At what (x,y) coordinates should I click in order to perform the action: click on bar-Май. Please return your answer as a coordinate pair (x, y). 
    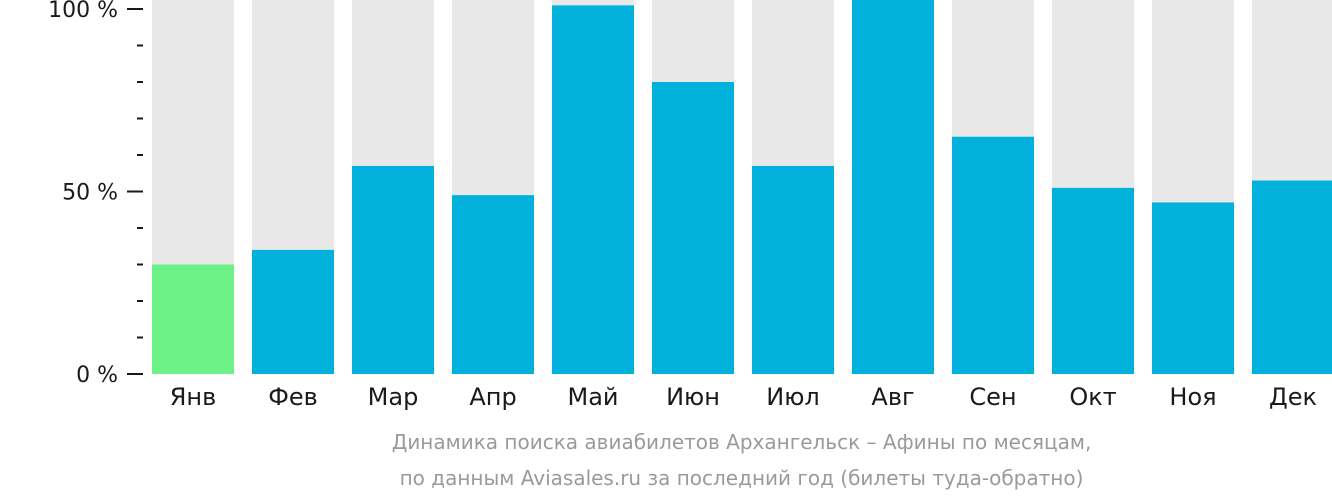
    Looking at the image, I should click on (593, 189).